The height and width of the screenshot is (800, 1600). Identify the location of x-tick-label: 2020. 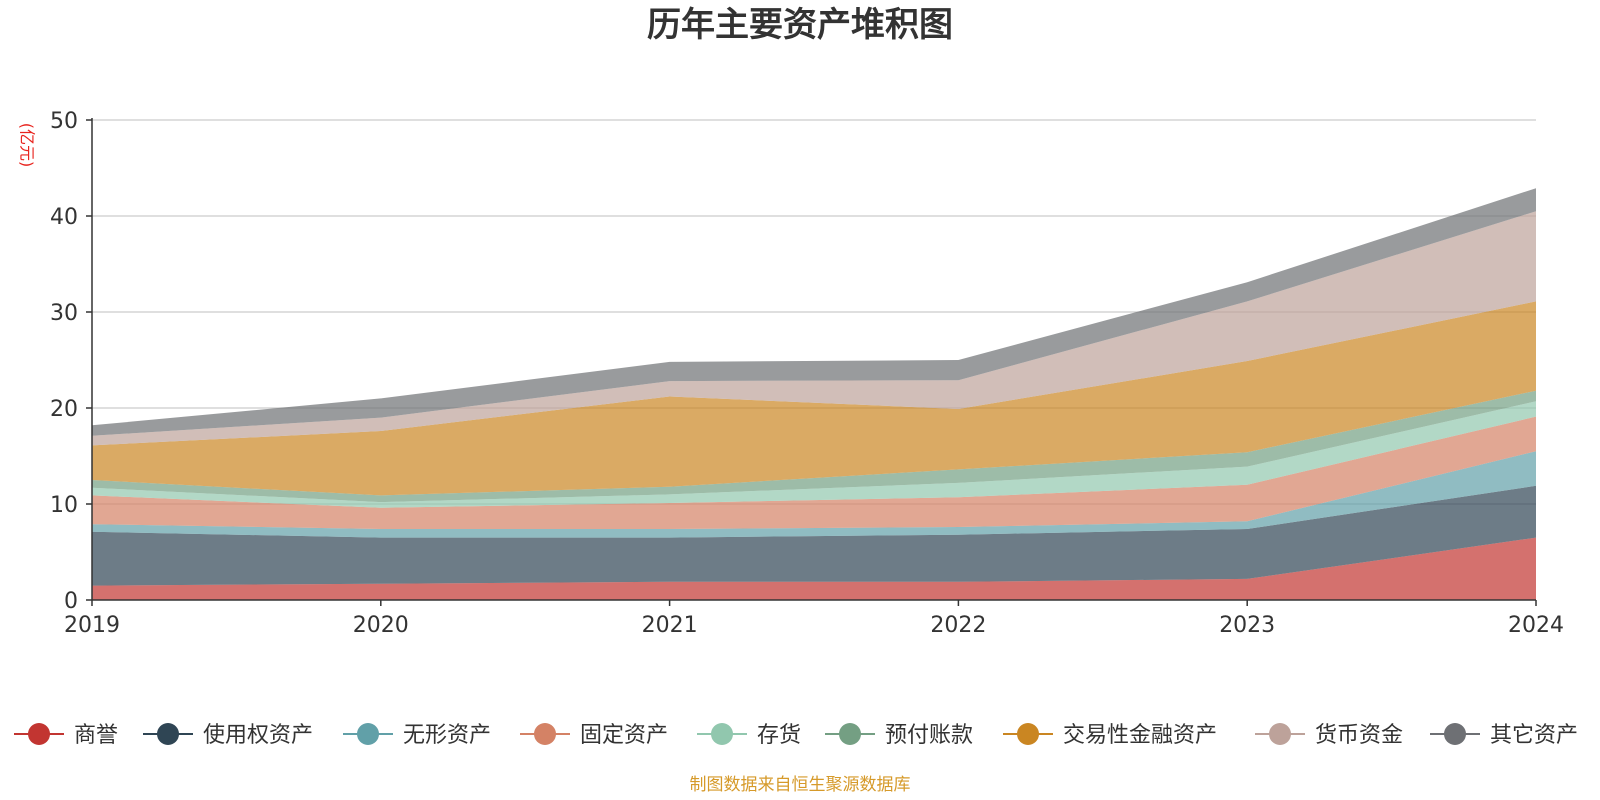
(381, 625).